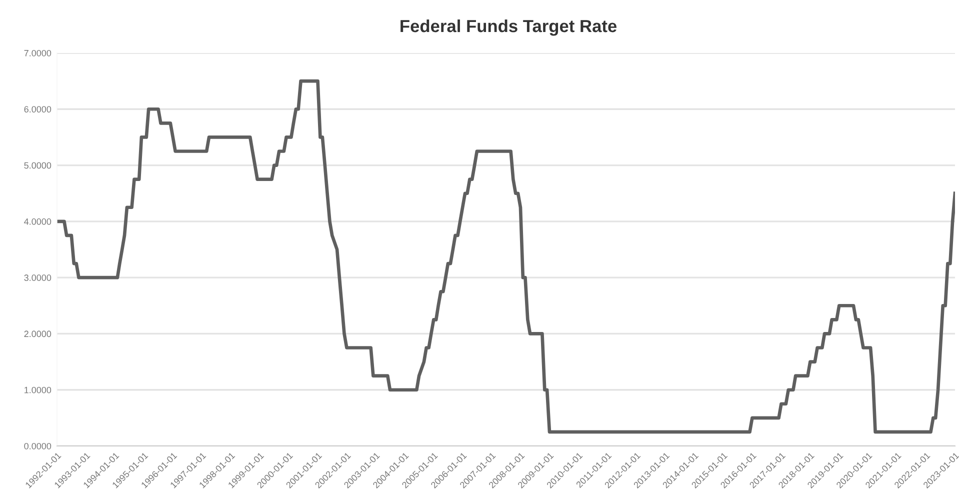 This screenshot has height=502, width=959. Describe the element at coordinates (38, 109) in the screenshot. I see `y-tick-label: 6.0000` at that location.